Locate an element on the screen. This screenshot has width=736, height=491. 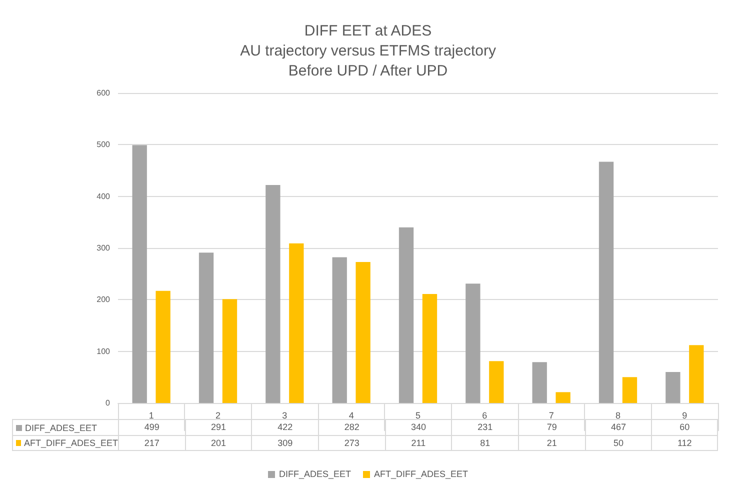
x-tick-label: 4 is located at coordinates (351, 415).